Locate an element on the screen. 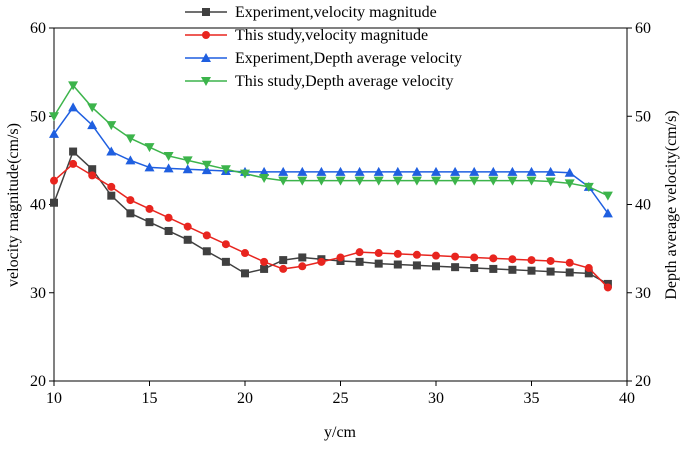  y2-tick-label: 40 is located at coordinates (643, 205).